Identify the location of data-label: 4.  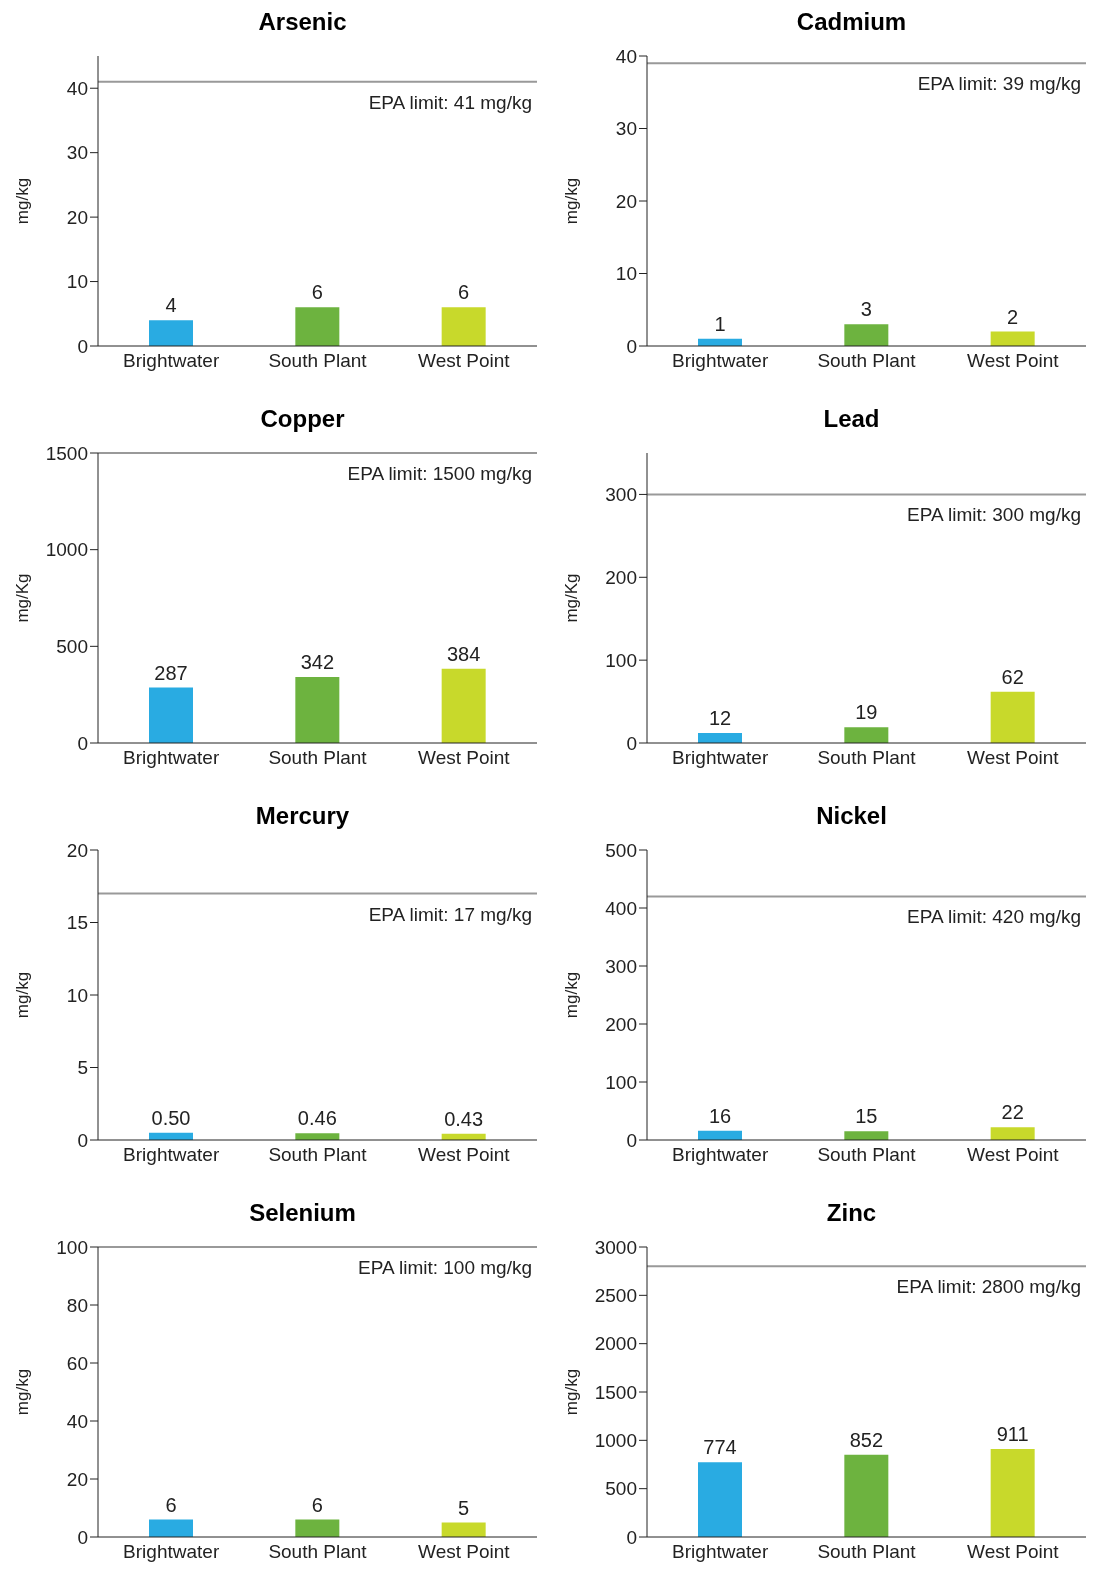
(171, 305).